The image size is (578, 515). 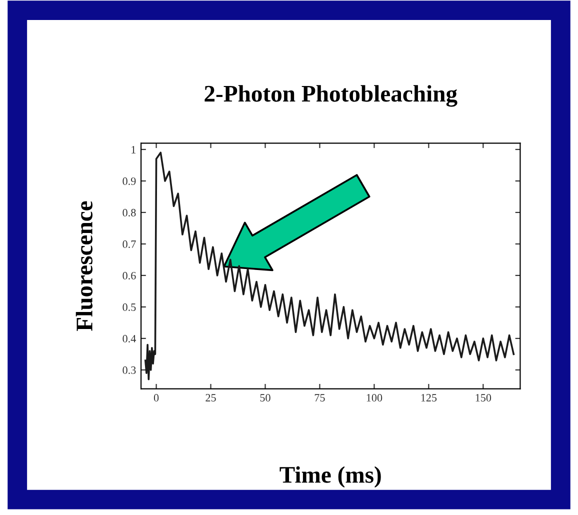 What do you see at coordinates (265, 398) in the screenshot?
I see `x-tick-label: 50` at bounding box center [265, 398].